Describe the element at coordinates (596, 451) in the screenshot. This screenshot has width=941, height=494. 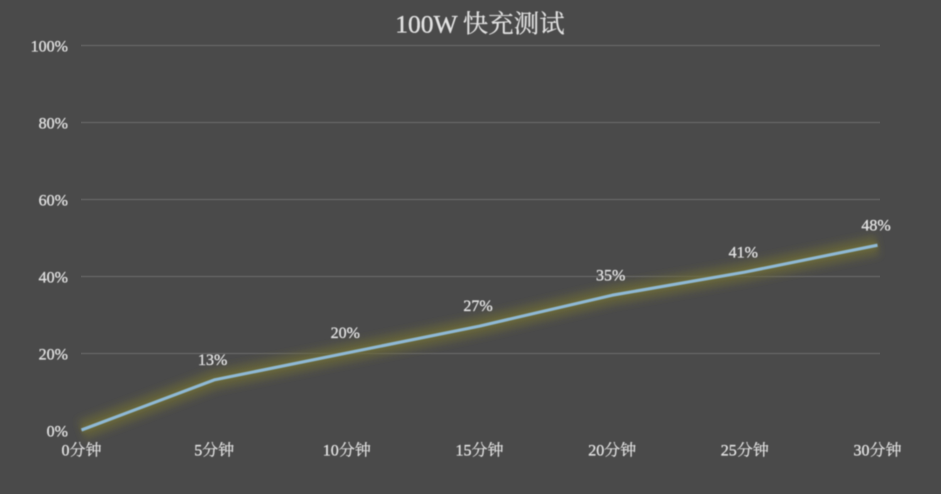
I see `svg-text: 20` at that location.